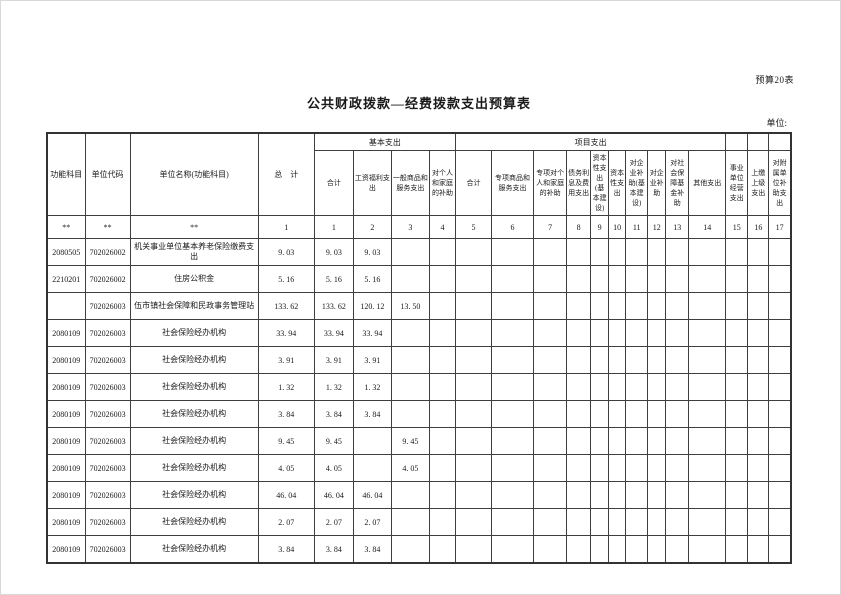 Image resolution: width=841 pixels, height=595 pixels. What do you see at coordinates (107, 387) in the screenshot?
I see `unit-code-cell: 702026003` at bounding box center [107, 387].